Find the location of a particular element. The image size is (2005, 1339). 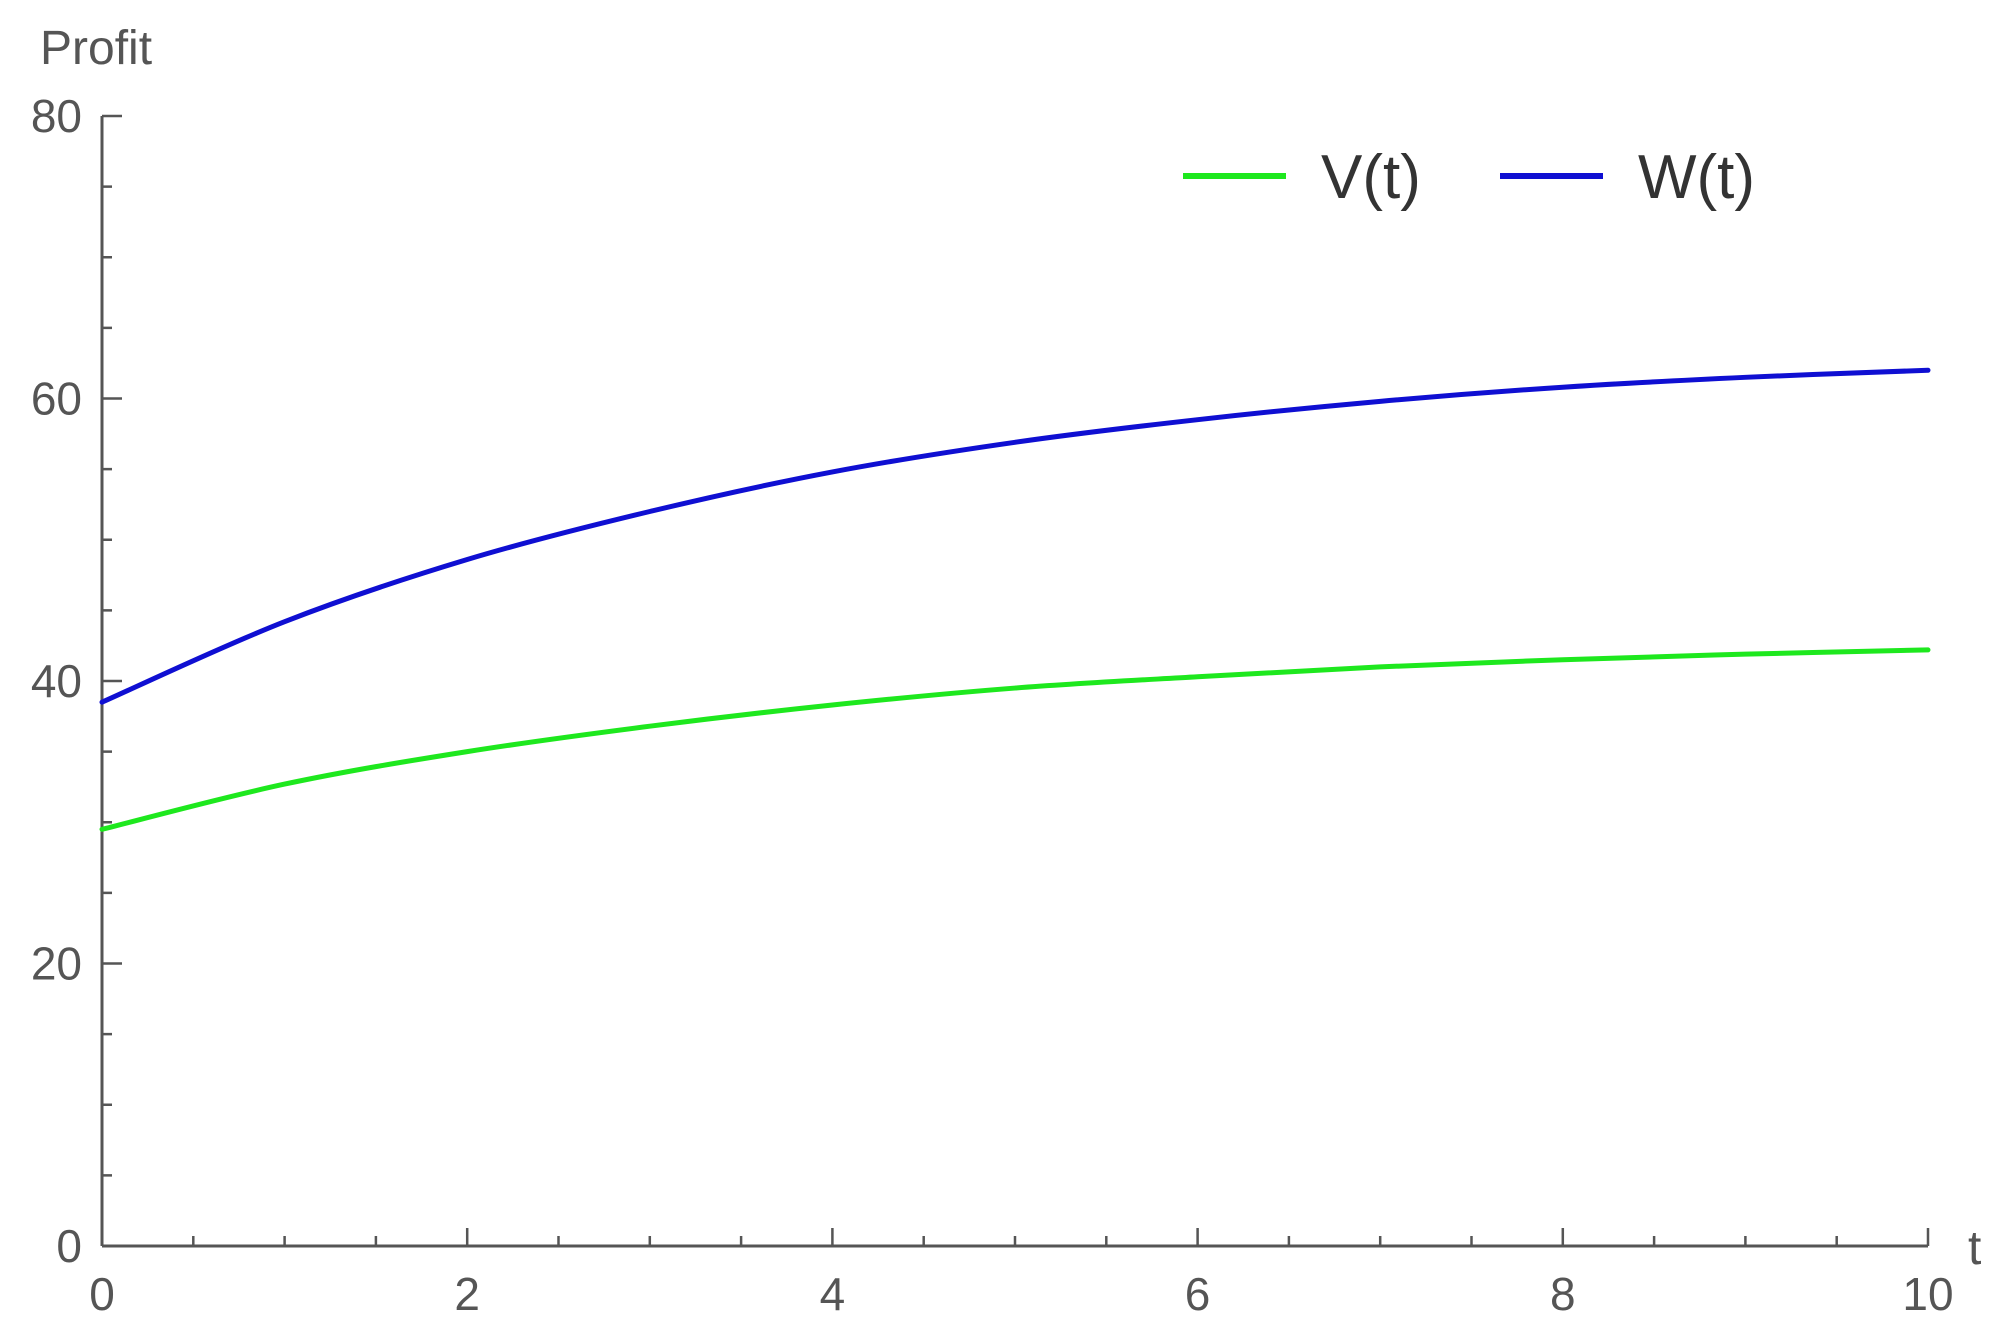

y-tick-label: 20 is located at coordinates (56, 964).